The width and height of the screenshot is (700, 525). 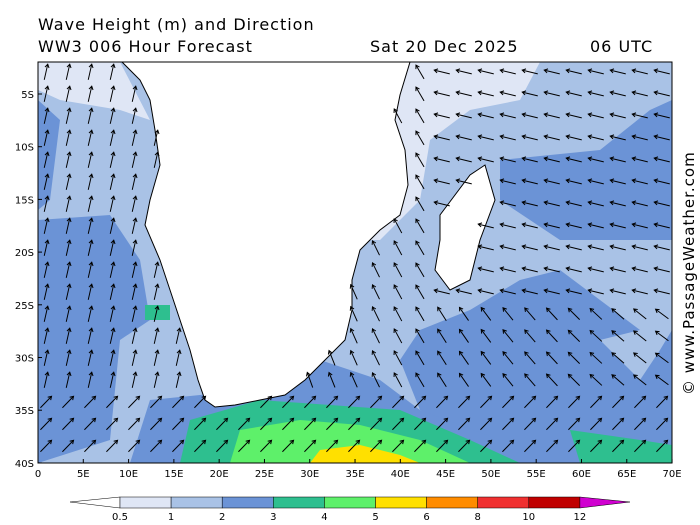 What do you see at coordinates (264, 474) in the screenshot?
I see `lon-label: 25E` at bounding box center [264, 474].